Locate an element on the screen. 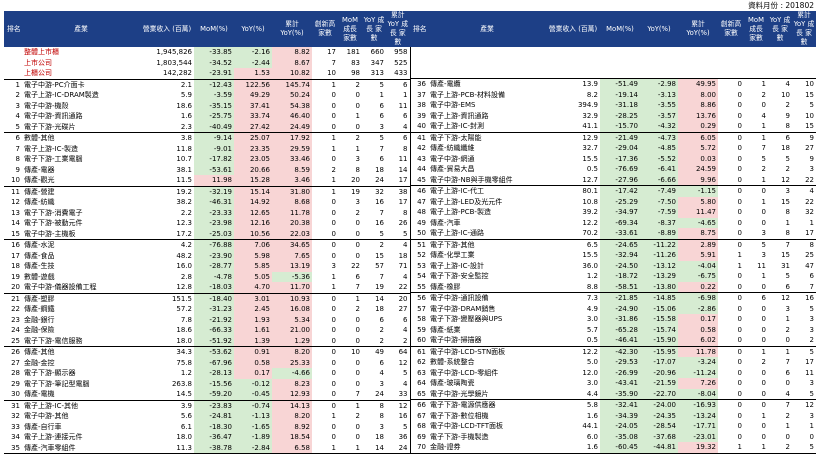 The height and width of the screenshot is (459, 820). cell-cum-yoy-growth: 4 is located at coordinates (398, 383).